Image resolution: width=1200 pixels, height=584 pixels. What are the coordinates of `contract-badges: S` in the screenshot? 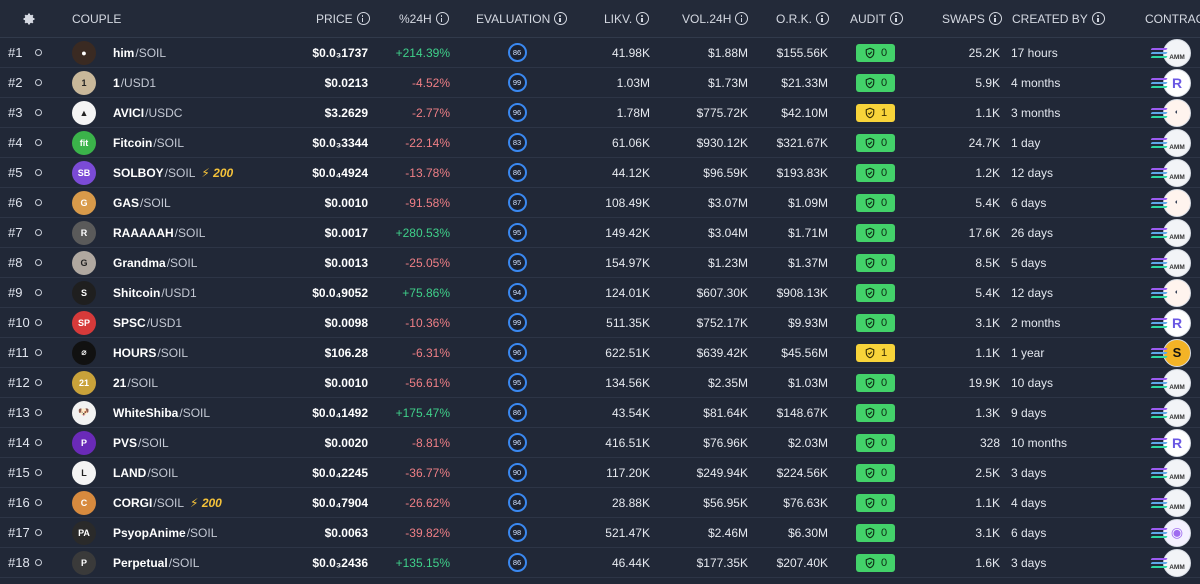 It's located at (1175, 352).